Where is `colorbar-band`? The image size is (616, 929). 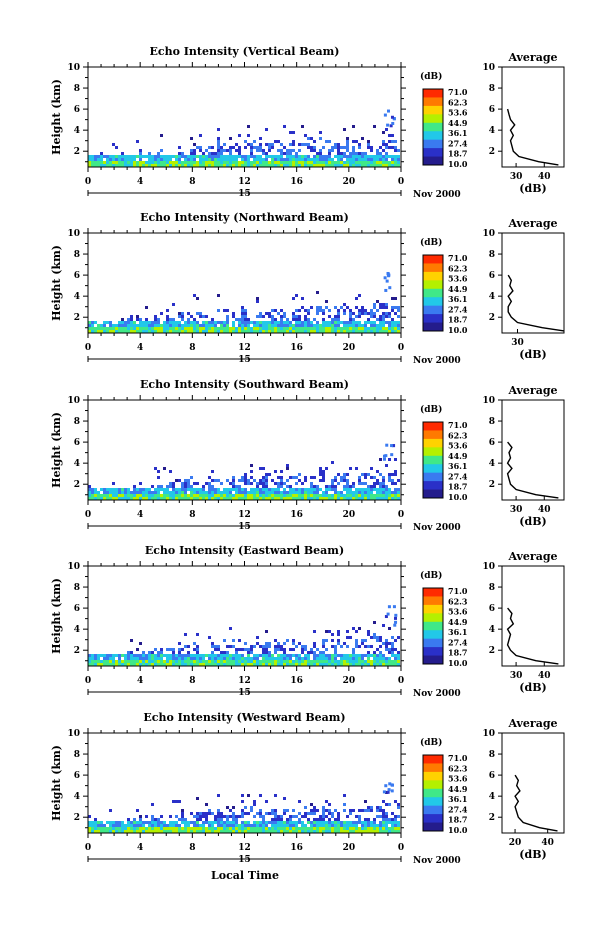
colorbar-band is located at coordinates (433, 102).